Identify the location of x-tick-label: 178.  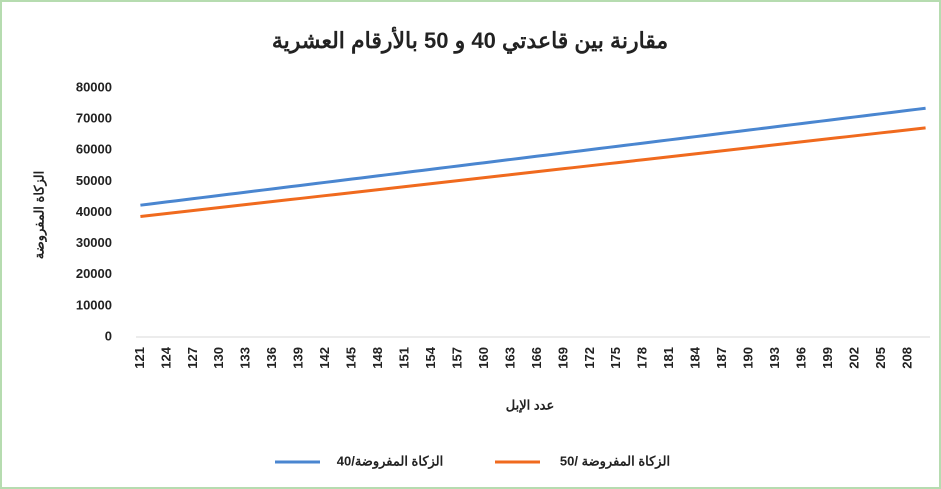
(642, 358).